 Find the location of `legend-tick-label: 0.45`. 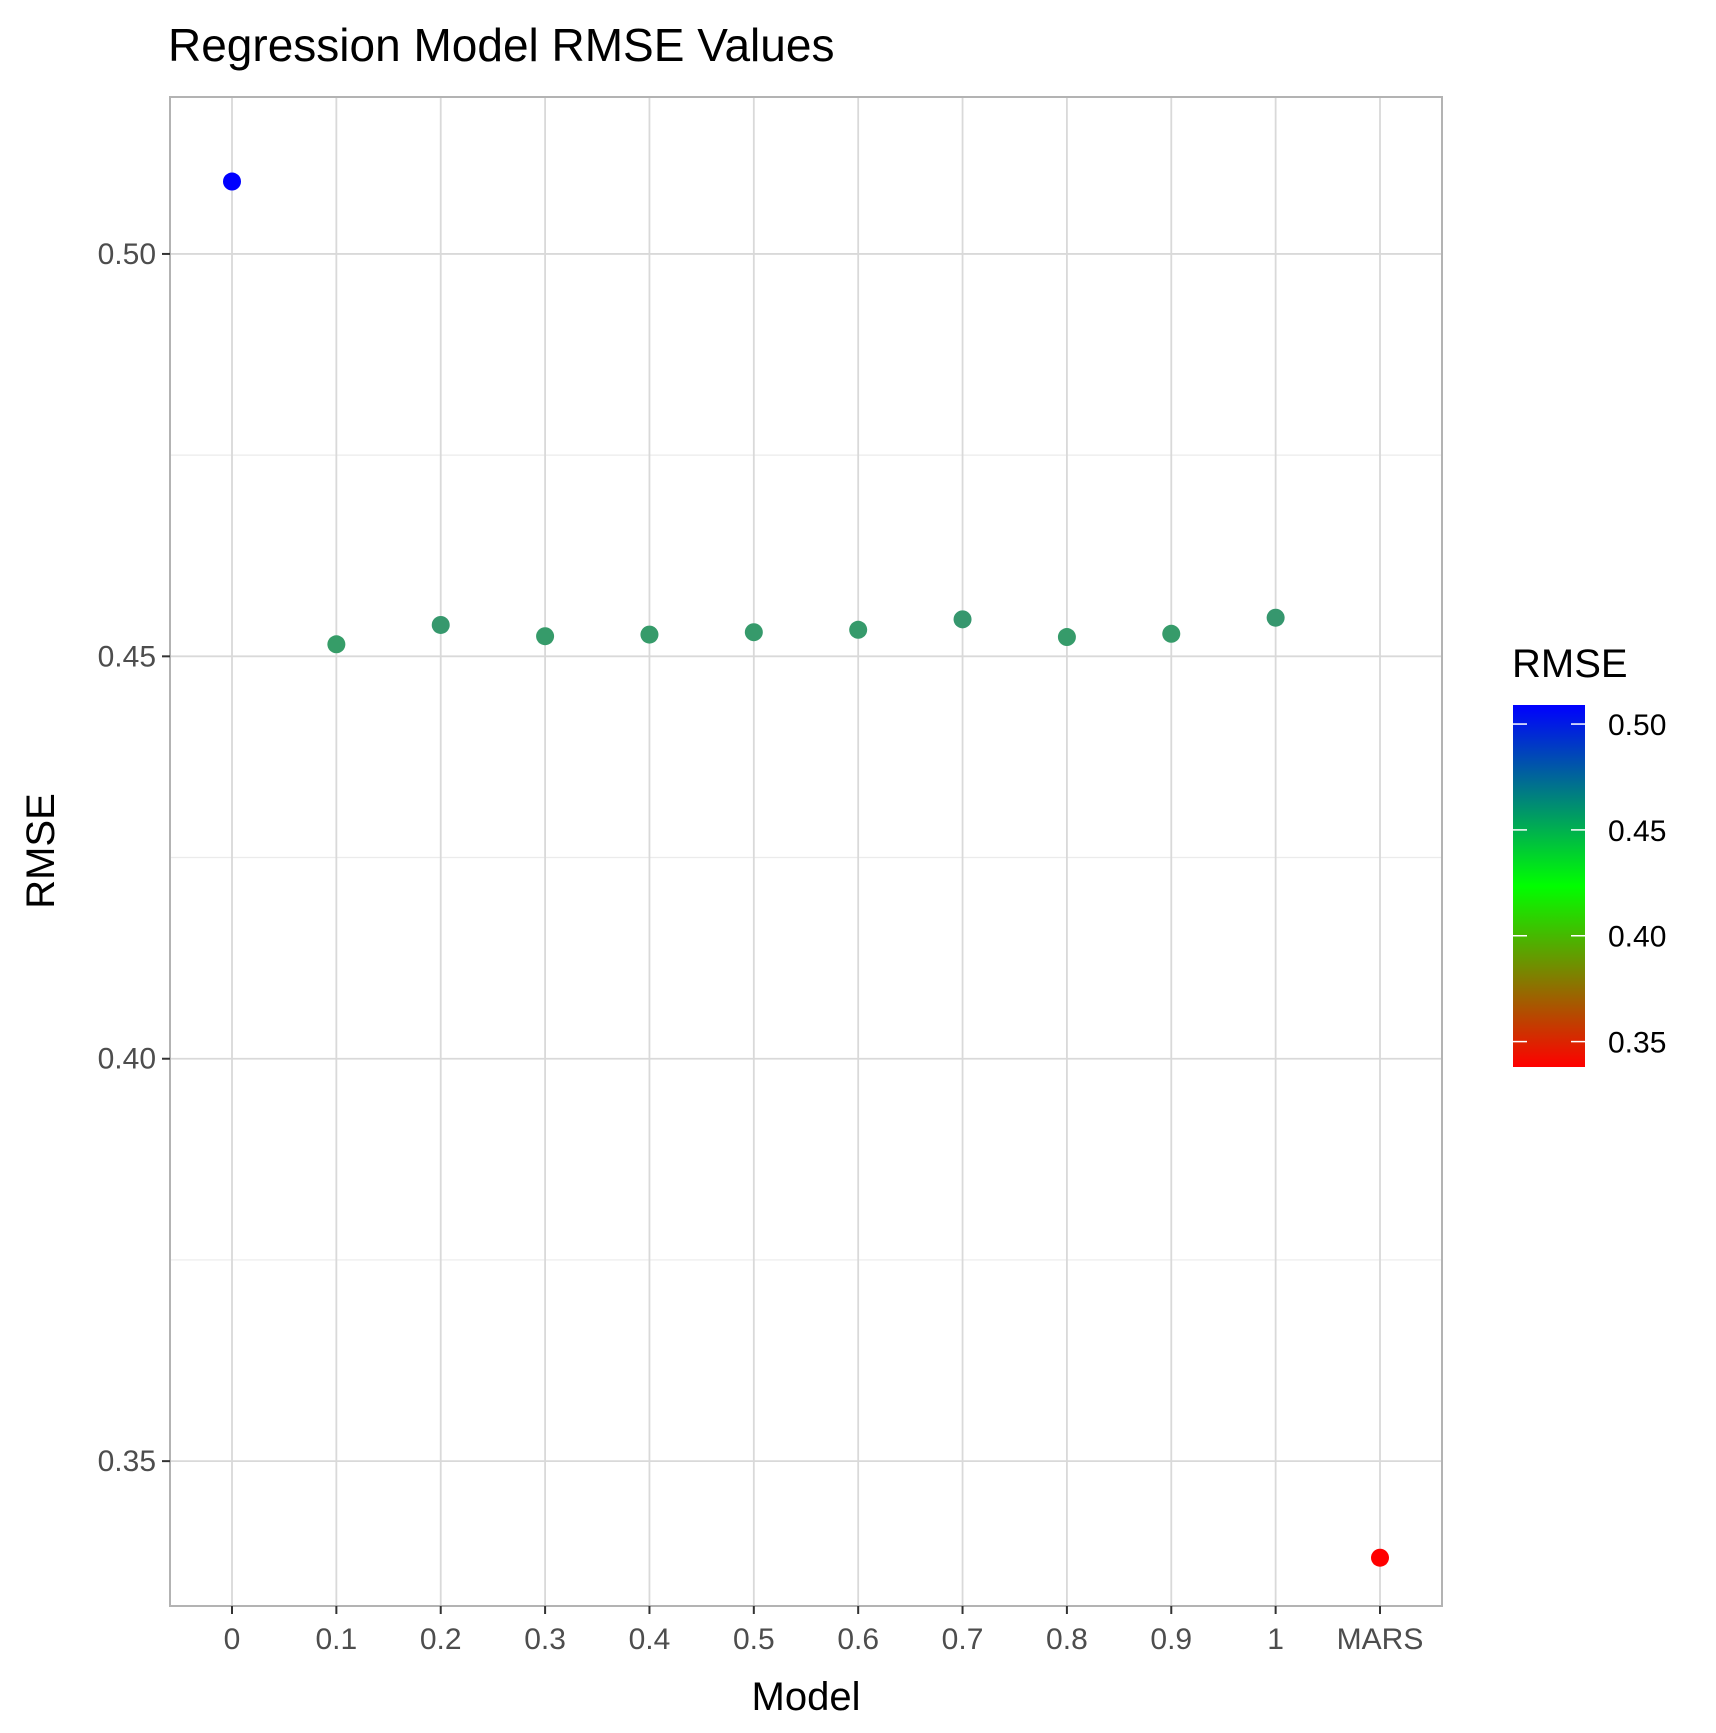

legend-tick-label: 0.45 is located at coordinates (1637, 831).